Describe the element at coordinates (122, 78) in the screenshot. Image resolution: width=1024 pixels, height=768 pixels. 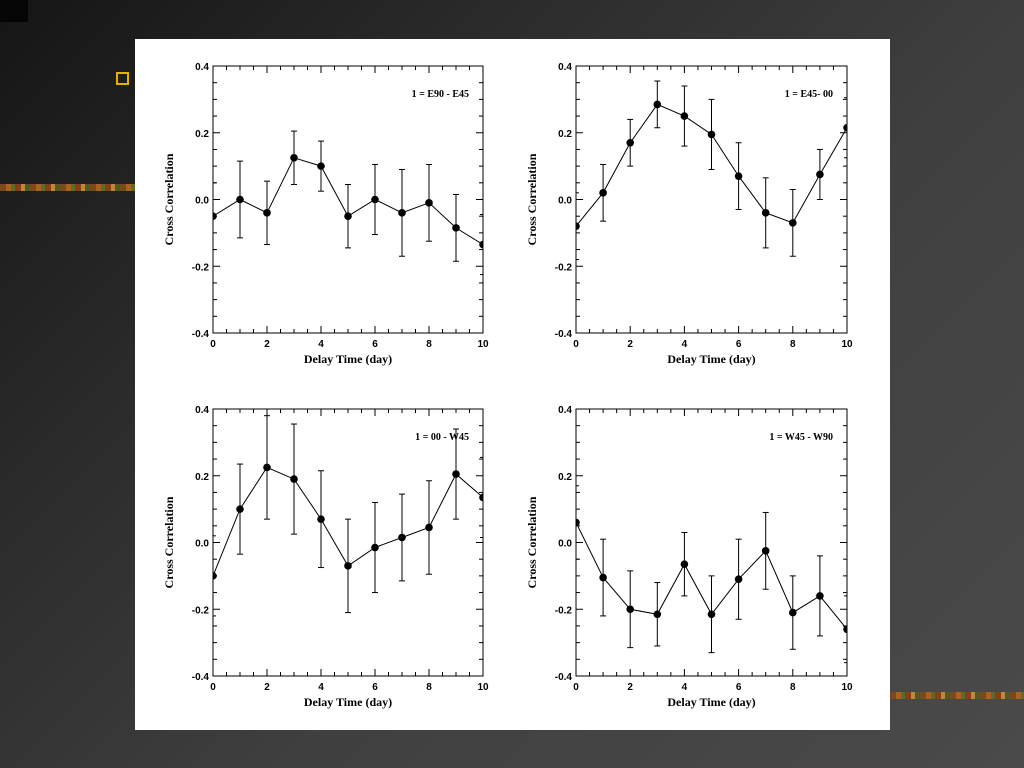
I see `bullet-checkbox-icon` at that location.